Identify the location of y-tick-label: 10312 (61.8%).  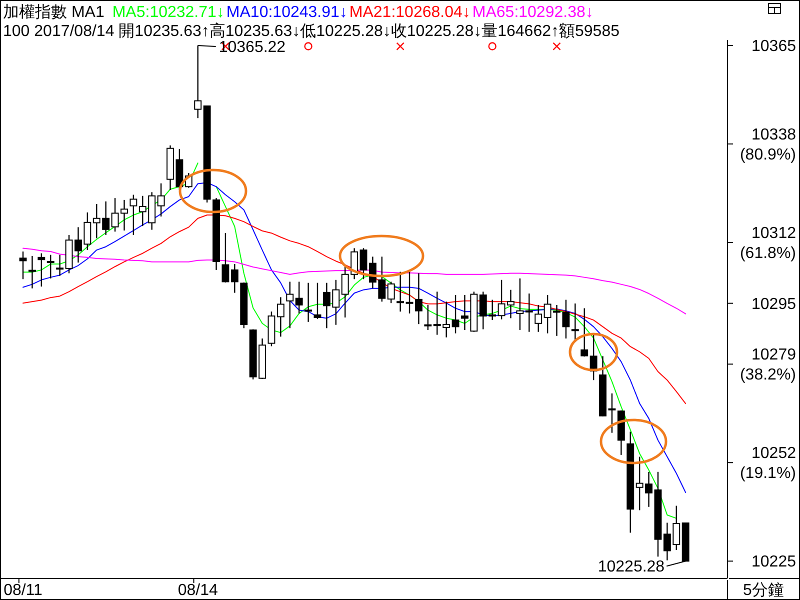
(768, 243).